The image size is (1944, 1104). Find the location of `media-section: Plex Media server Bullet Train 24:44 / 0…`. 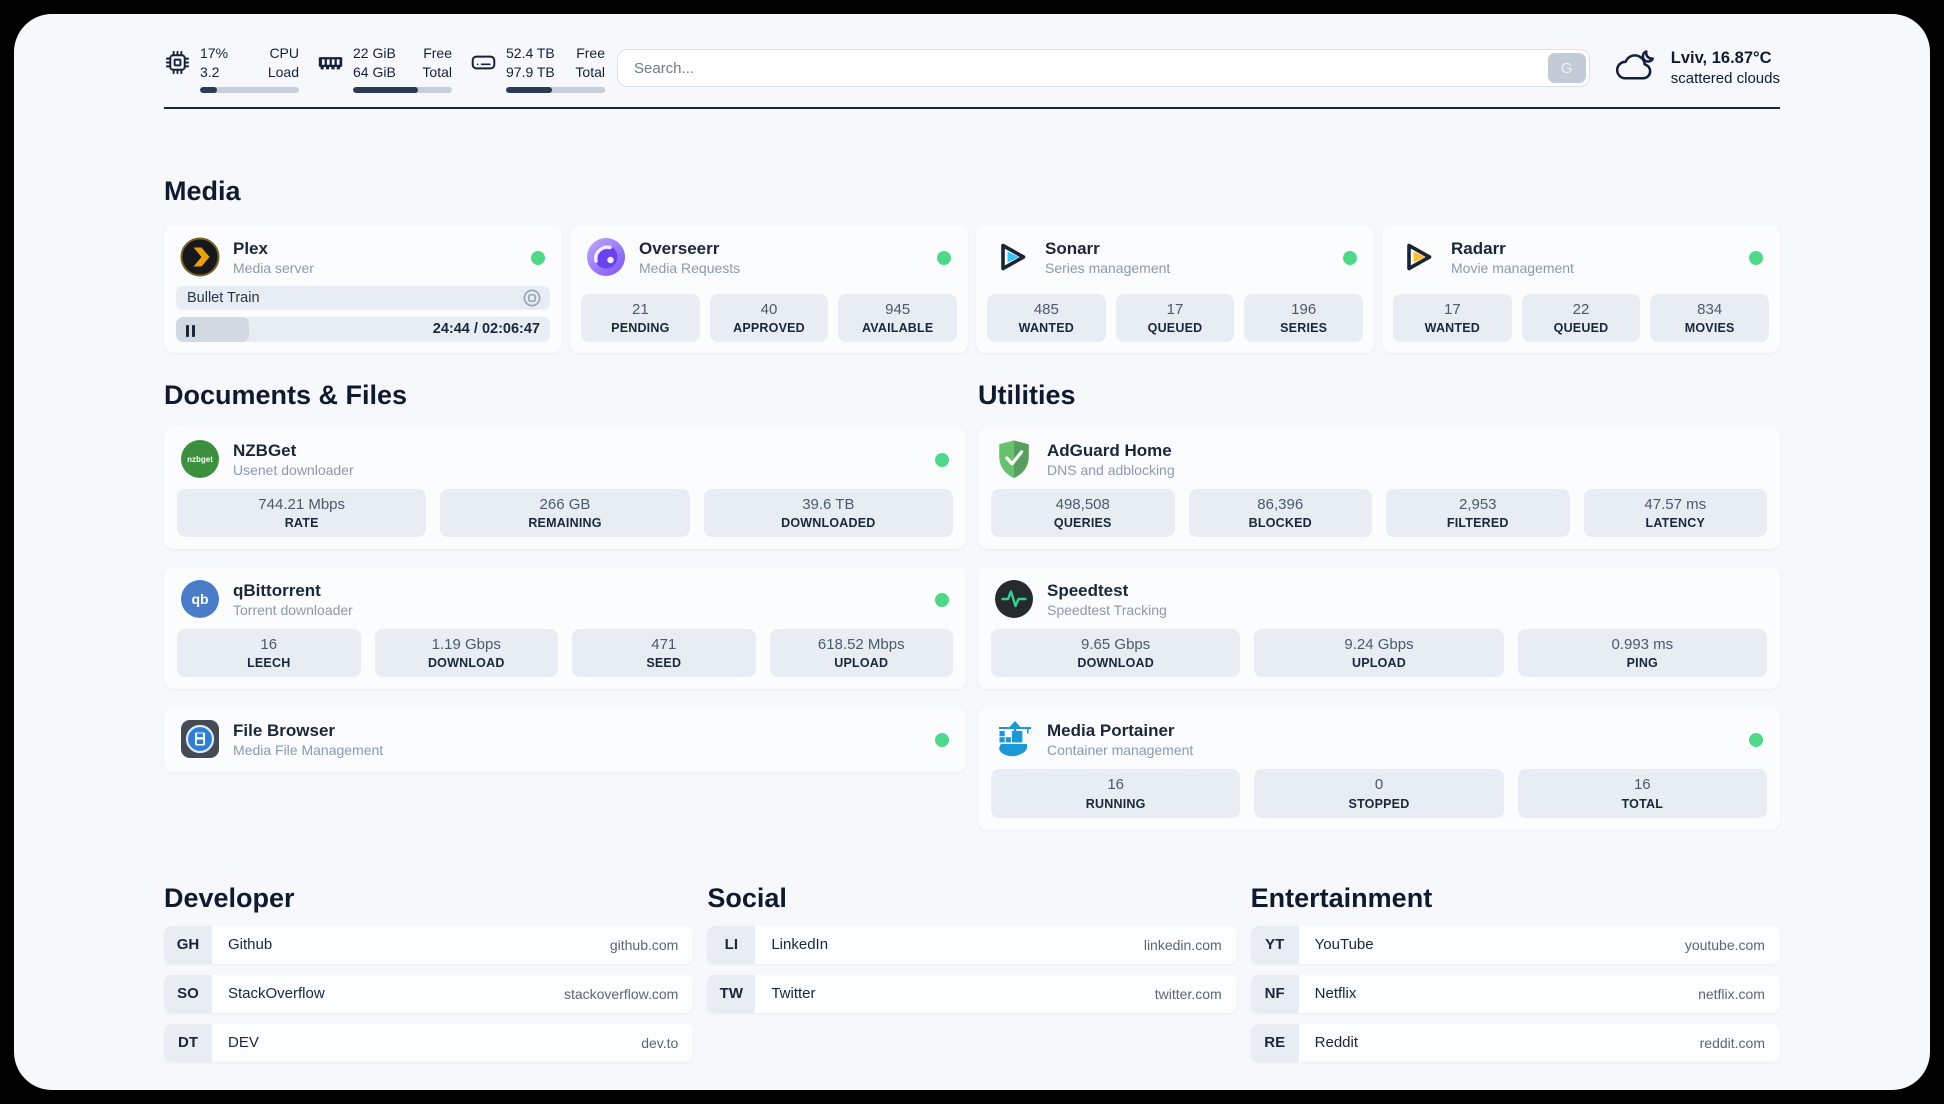

media-section: Plex Media server Bullet Train 24:44 / 0… is located at coordinates (972, 288).